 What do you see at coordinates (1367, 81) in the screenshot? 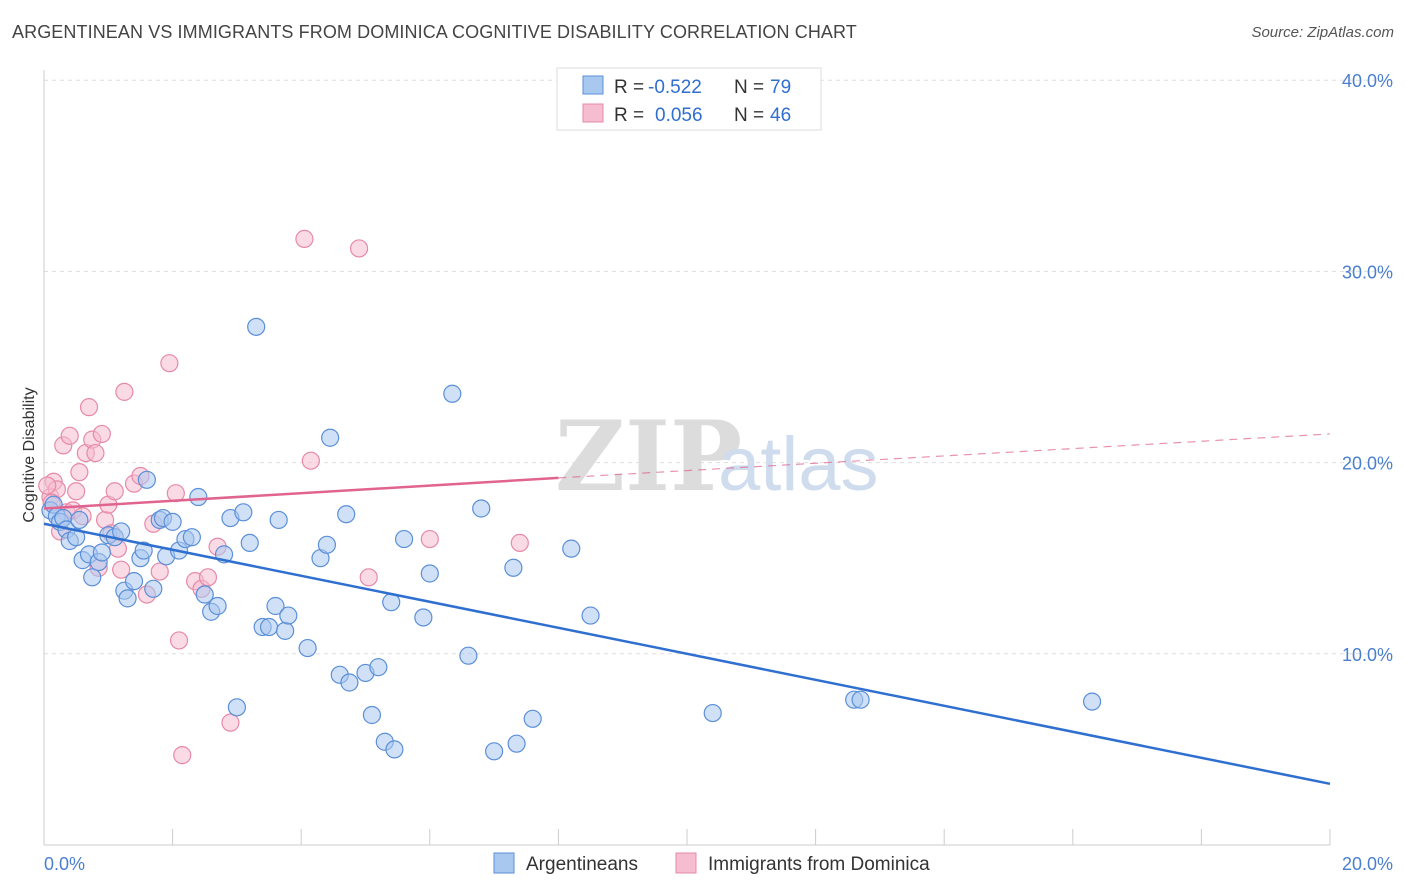
I see `y-tick-label-40: 40.0%` at bounding box center [1367, 81].